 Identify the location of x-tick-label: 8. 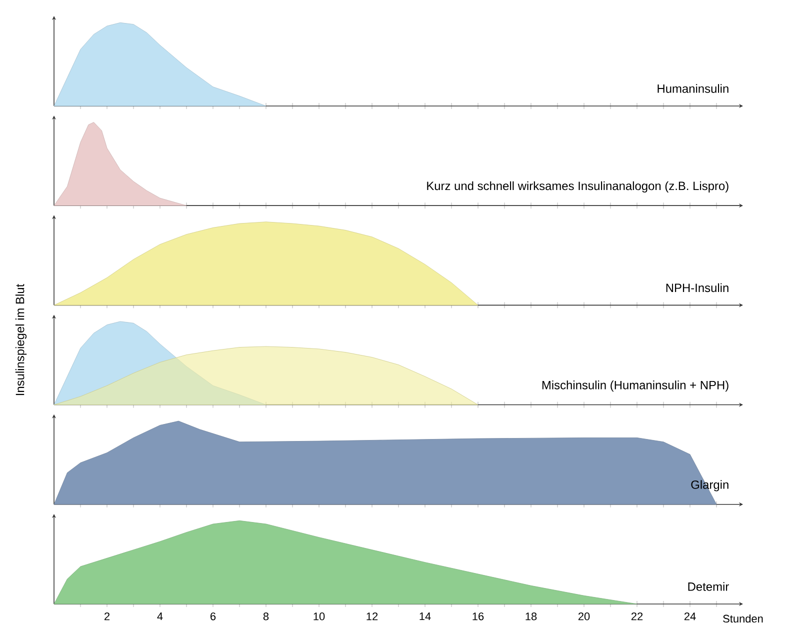
(266, 616).